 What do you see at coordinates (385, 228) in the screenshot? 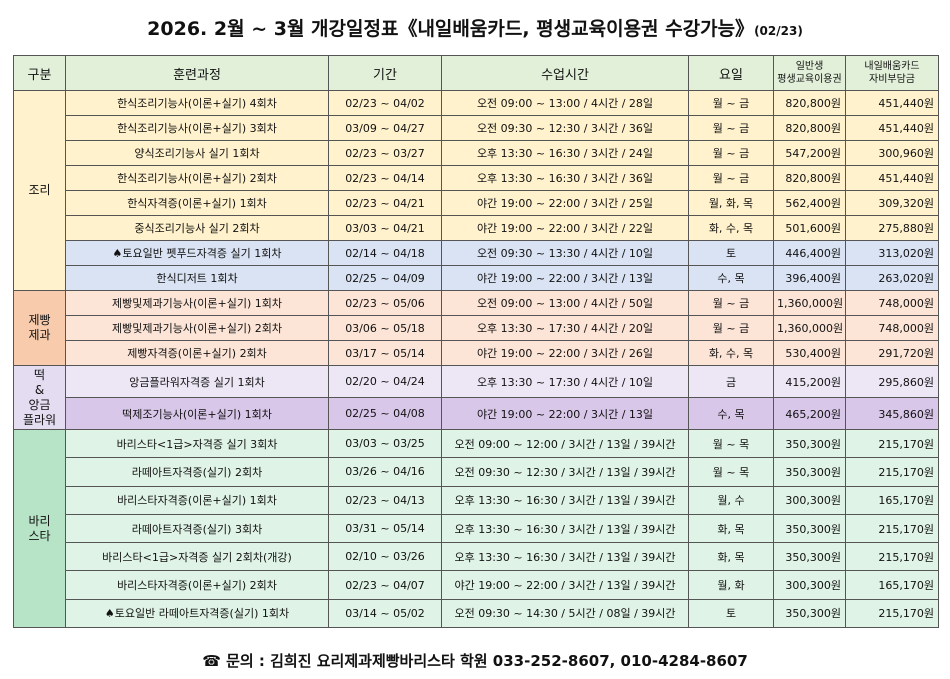
I see `table-cell: 03/03 ~ 04/21` at bounding box center [385, 228].